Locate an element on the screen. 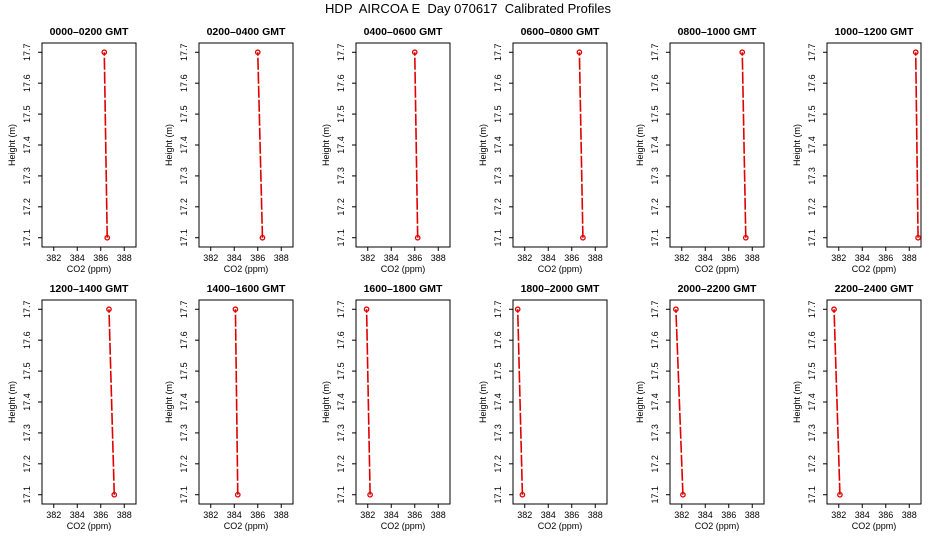 The width and height of the screenshot is (936, 540). panel-title: 0400–0600 GMT is located at coordinates (403, 32).